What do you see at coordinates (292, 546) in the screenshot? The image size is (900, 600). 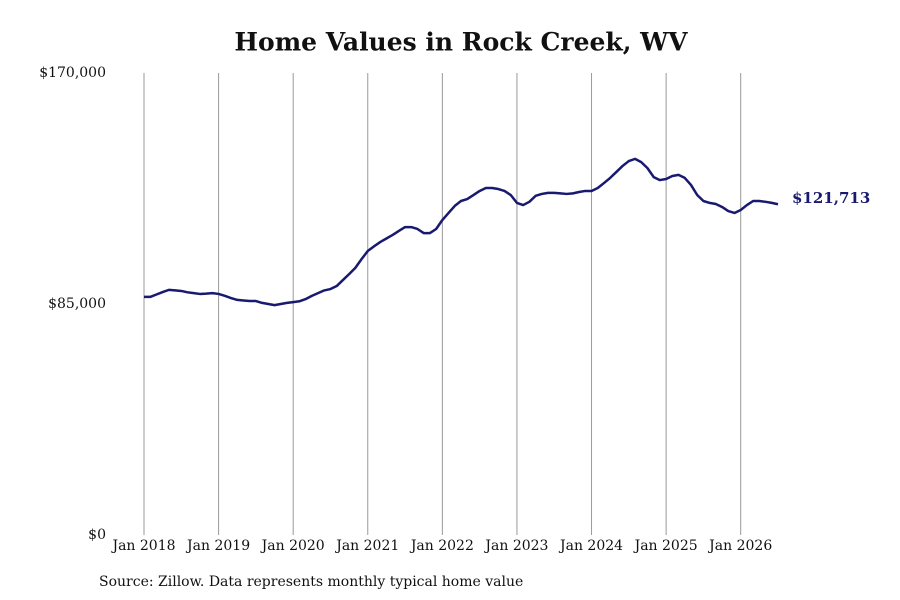 I see `x-tick-label: Jan 2020` at bounding box center [292, 546].